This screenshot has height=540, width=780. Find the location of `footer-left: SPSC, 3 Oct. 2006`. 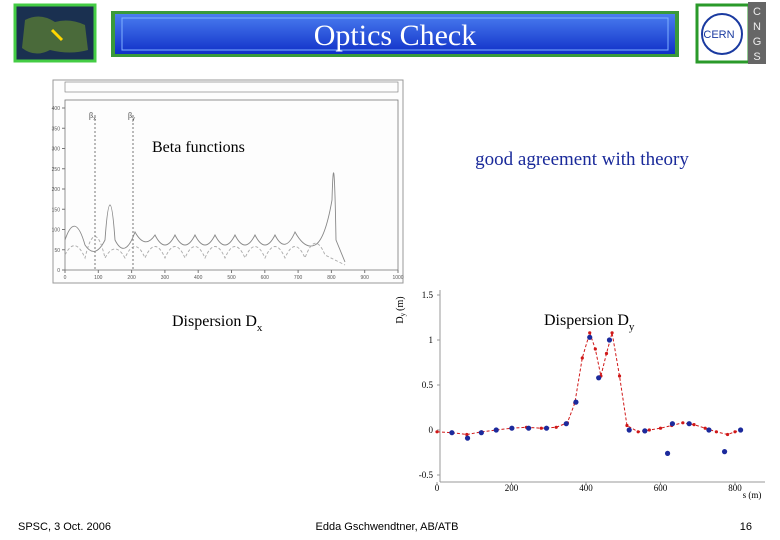

footer-left: SPSC, 3 Oct. 2006 is located at coordinates (64, 527).